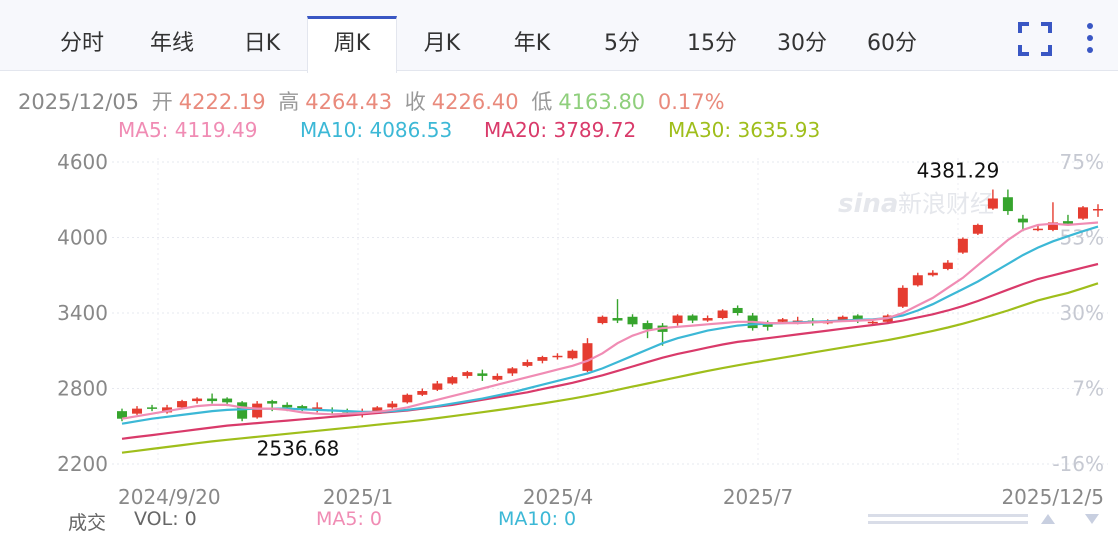 The width and height of the screenshot is (1118, 544). Describe the element at coordinates (262, 43) in the screenshot. I see `tab-daily-k: 日K` at that location.